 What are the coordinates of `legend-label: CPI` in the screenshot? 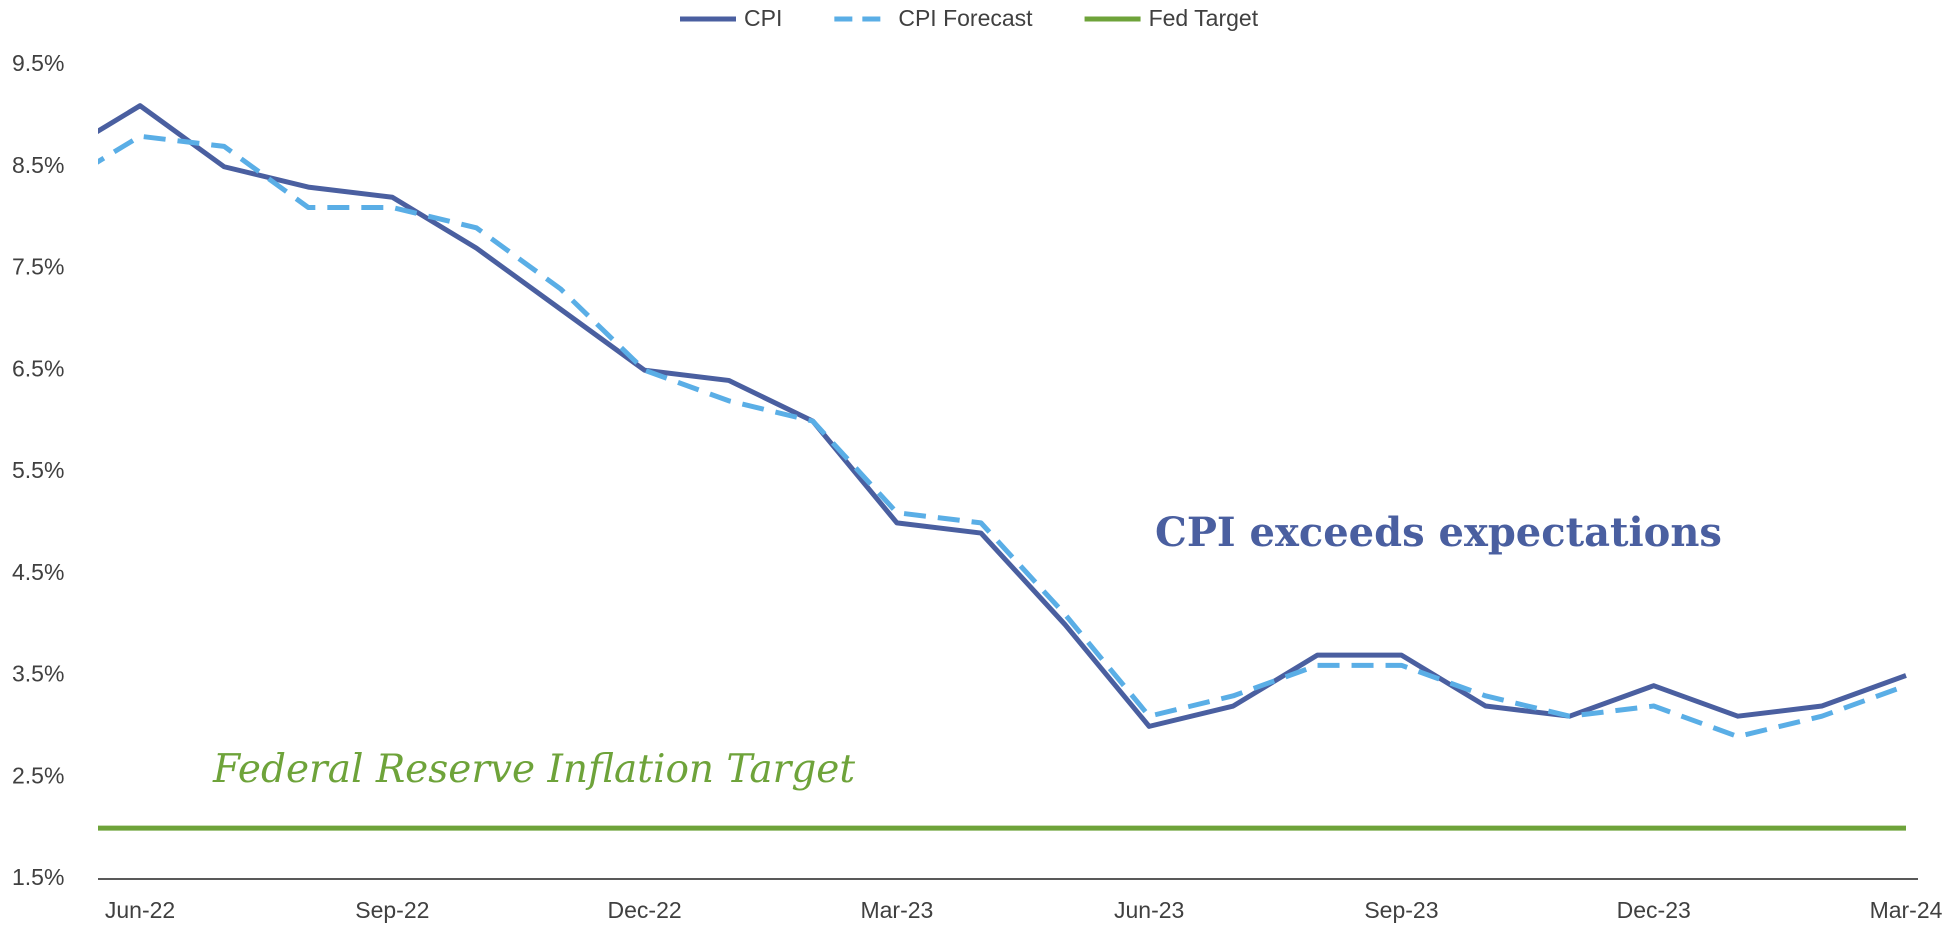 It's located at (763, 18).